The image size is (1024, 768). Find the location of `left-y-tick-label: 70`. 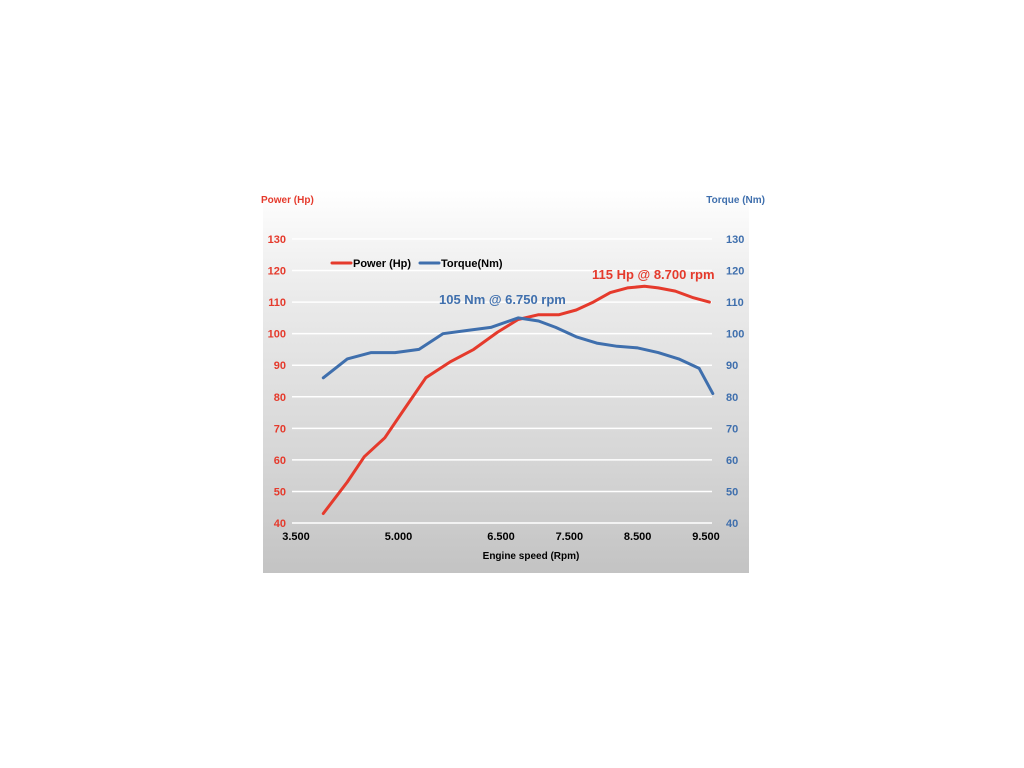

left-y-tick-label: 70 is located at coordinates (280, 429).